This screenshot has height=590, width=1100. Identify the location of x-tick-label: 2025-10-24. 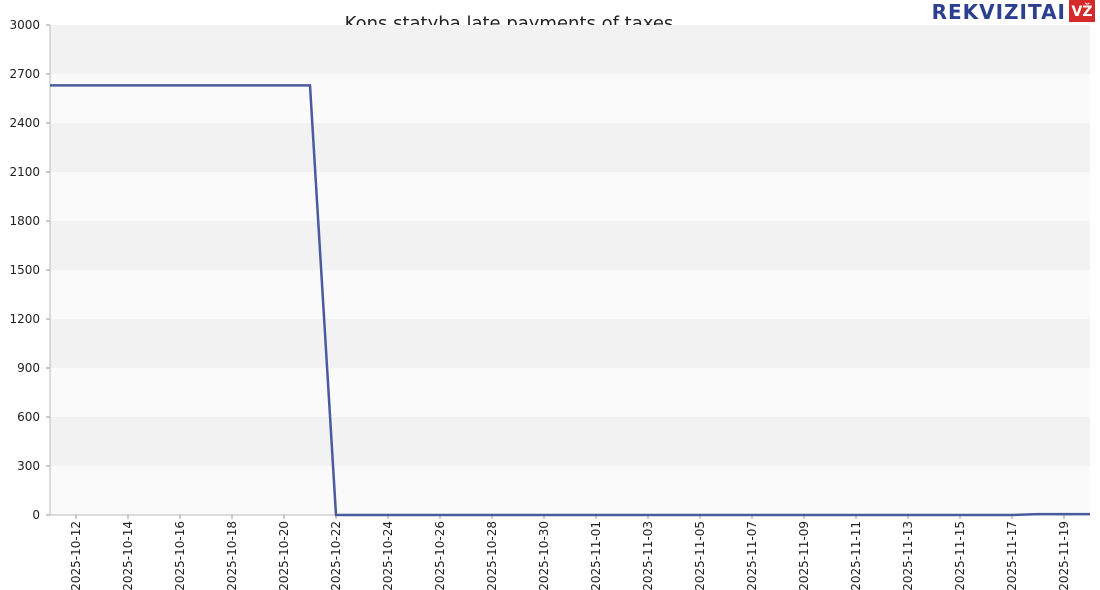
(388, 555).